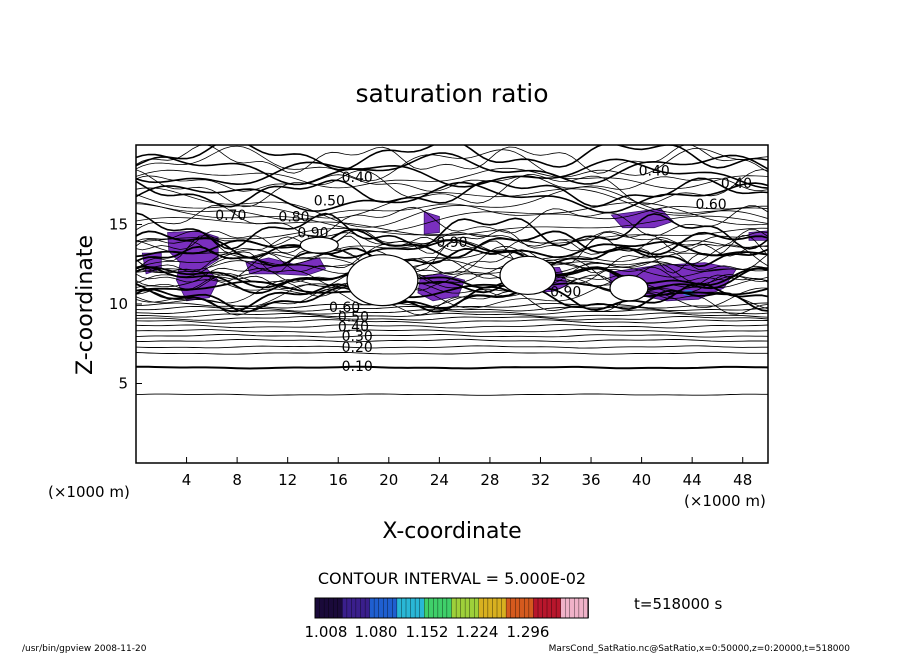  I want to click on colorbar-frame, so click(451, 608).